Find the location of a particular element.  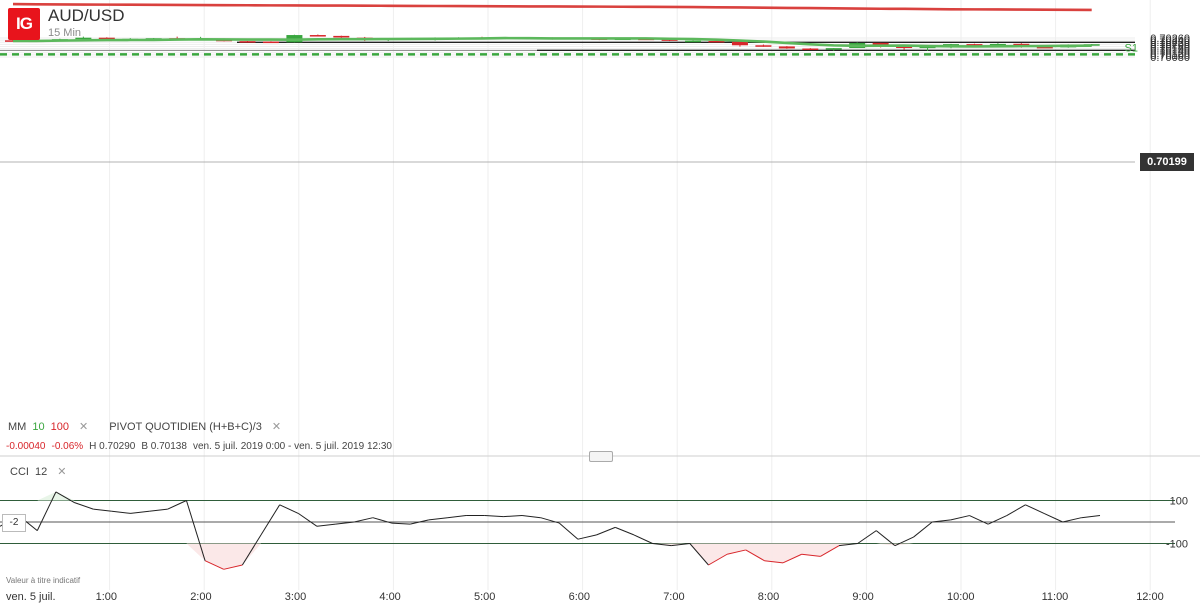

x-tick-label: 5:00 is located at coordinates (484, 597).